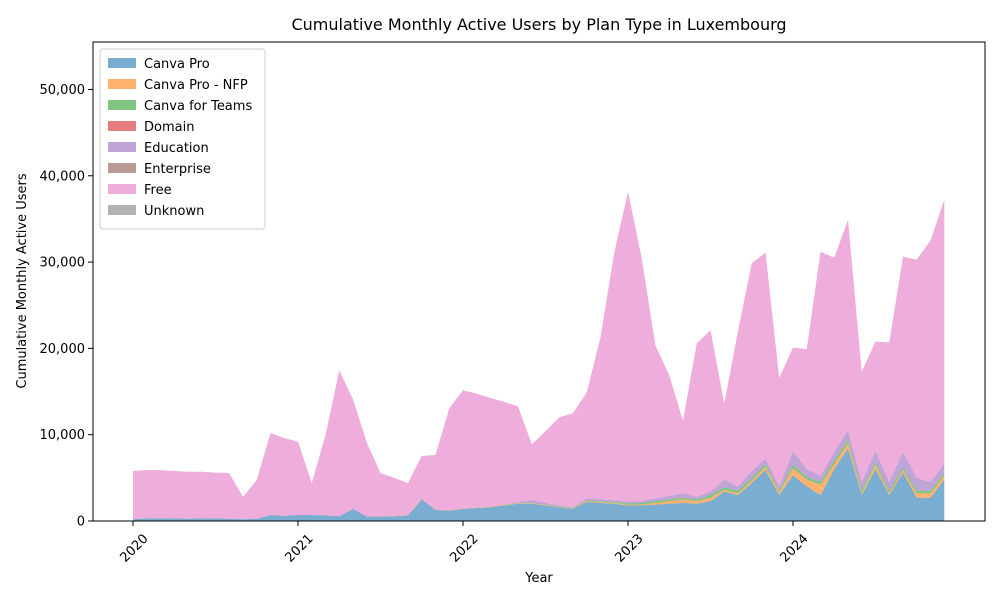 The height and width of the screenshot is (600, 1000). What do you see at coordinates (158, 190) in the screenshot?
I see `legend-label: Free` at bounding box center [158, 190].